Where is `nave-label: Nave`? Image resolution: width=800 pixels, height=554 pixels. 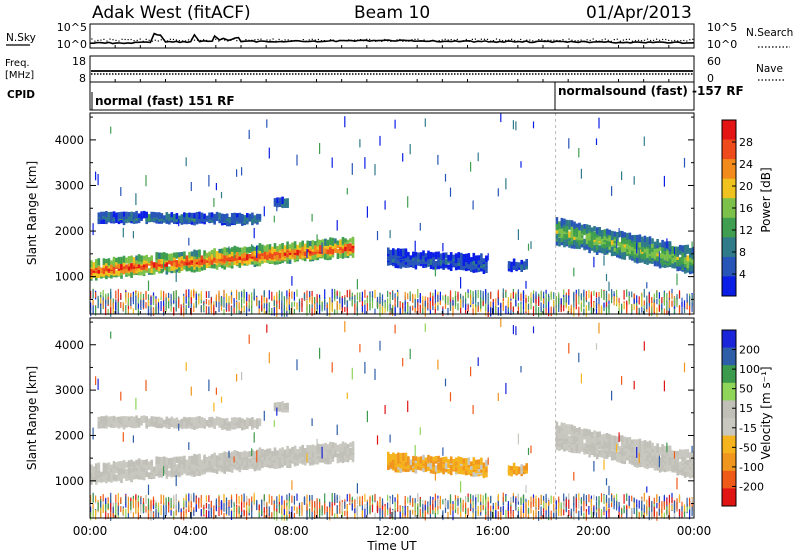 nave-label: Nave is located at coordinates (769, 69).